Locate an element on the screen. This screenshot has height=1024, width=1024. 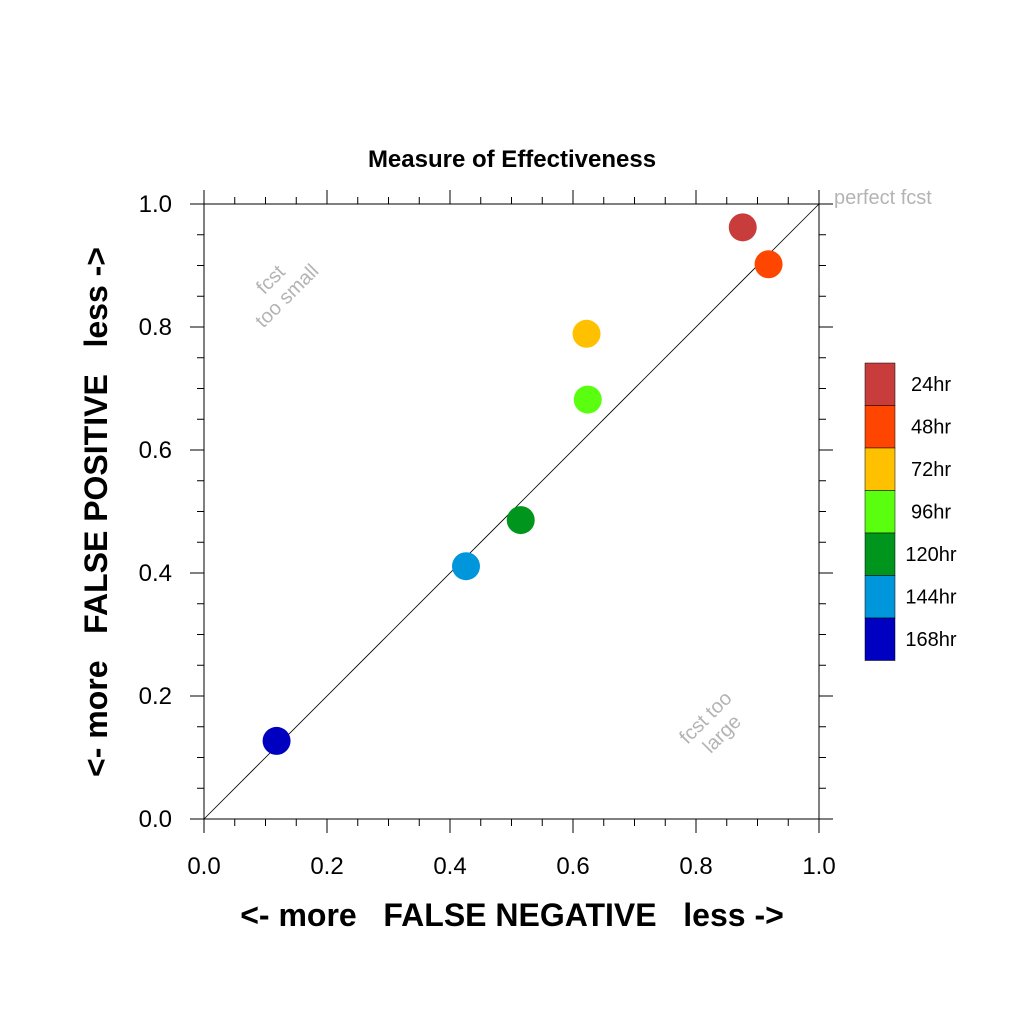
legend-swatch-168hr is located at coordinates (880, 639).